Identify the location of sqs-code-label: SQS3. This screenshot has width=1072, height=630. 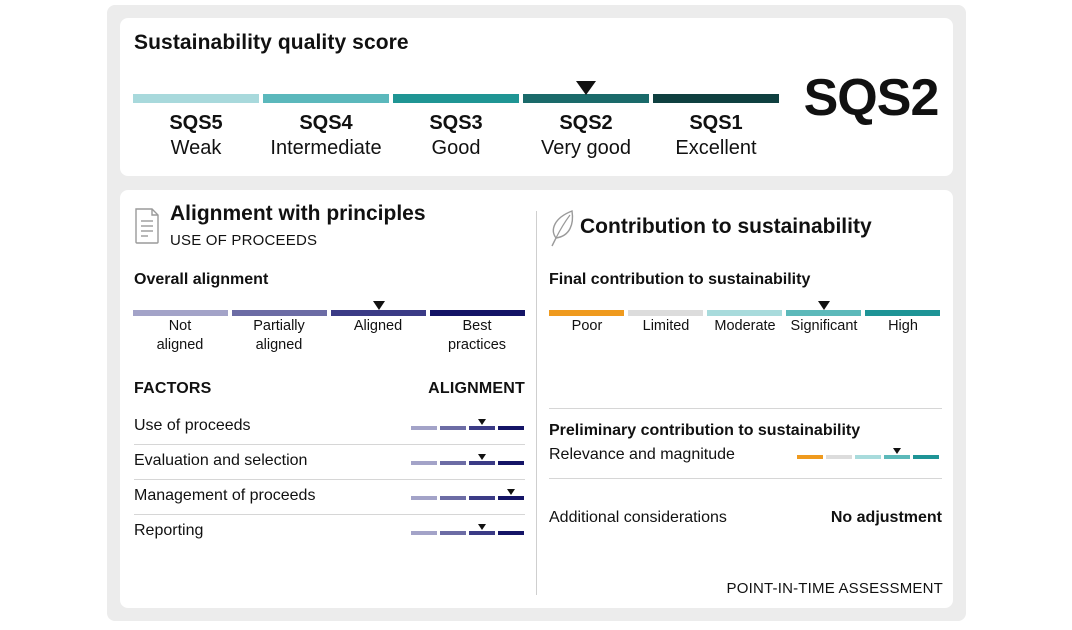
(456, 123).